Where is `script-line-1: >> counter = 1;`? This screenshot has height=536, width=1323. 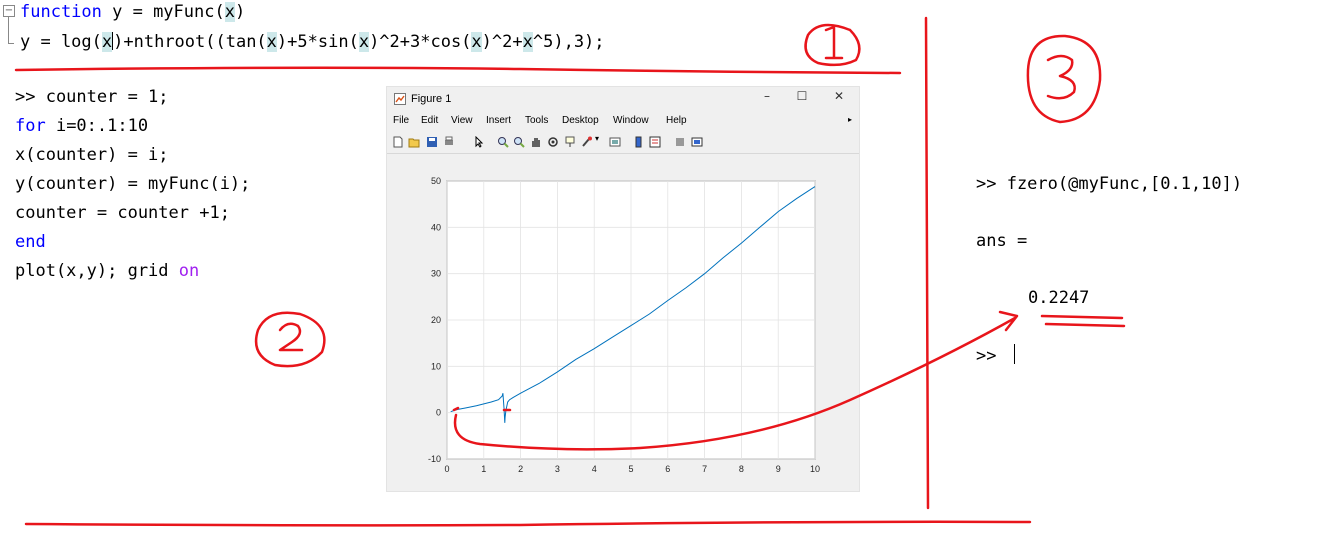
script-line-1: >> counter = 1; is located at coordinates (92, 97).